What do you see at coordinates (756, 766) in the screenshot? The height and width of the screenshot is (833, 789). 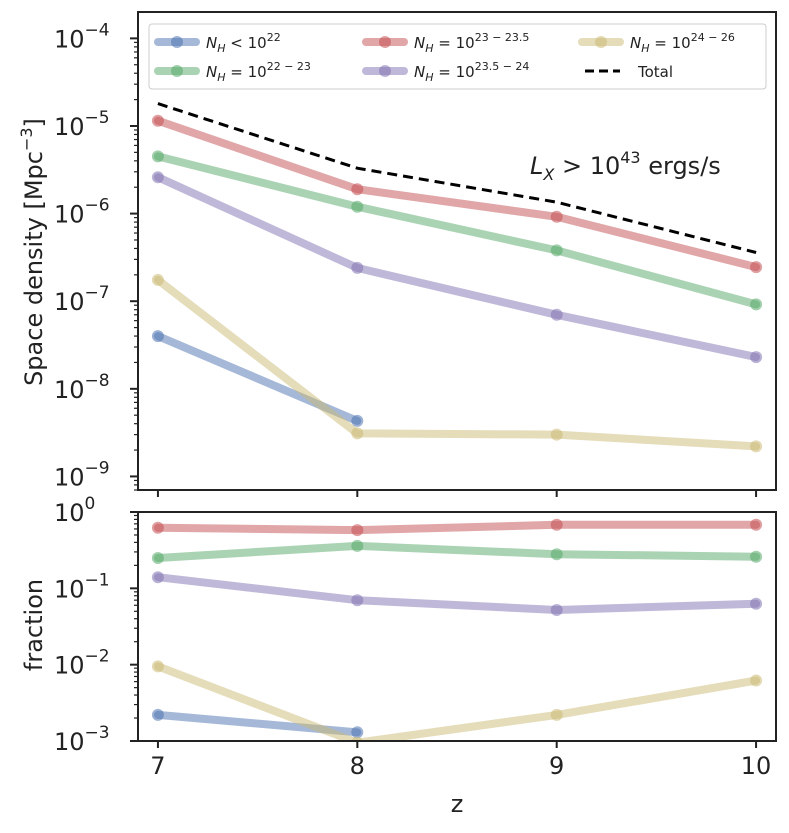 I see `xtick-label-3: 10` at bounding box center [756, 766].